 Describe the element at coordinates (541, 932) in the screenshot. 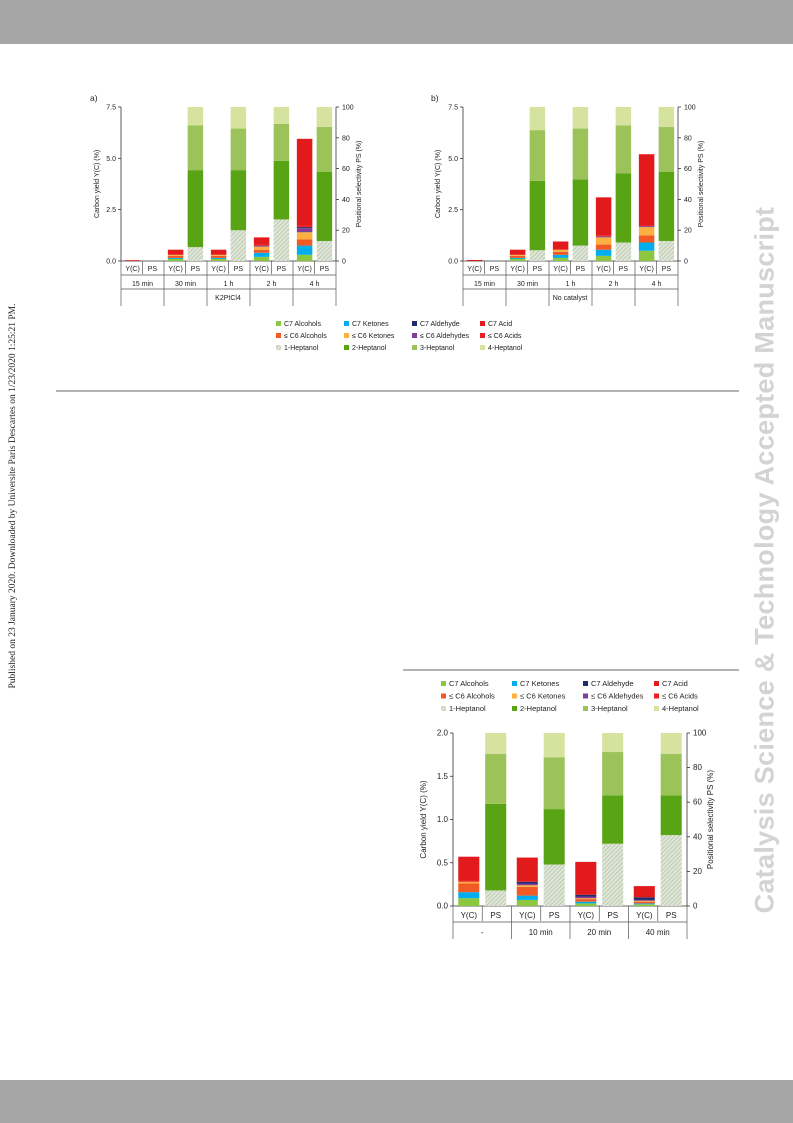

I see `group-label: 10 min` at that location.